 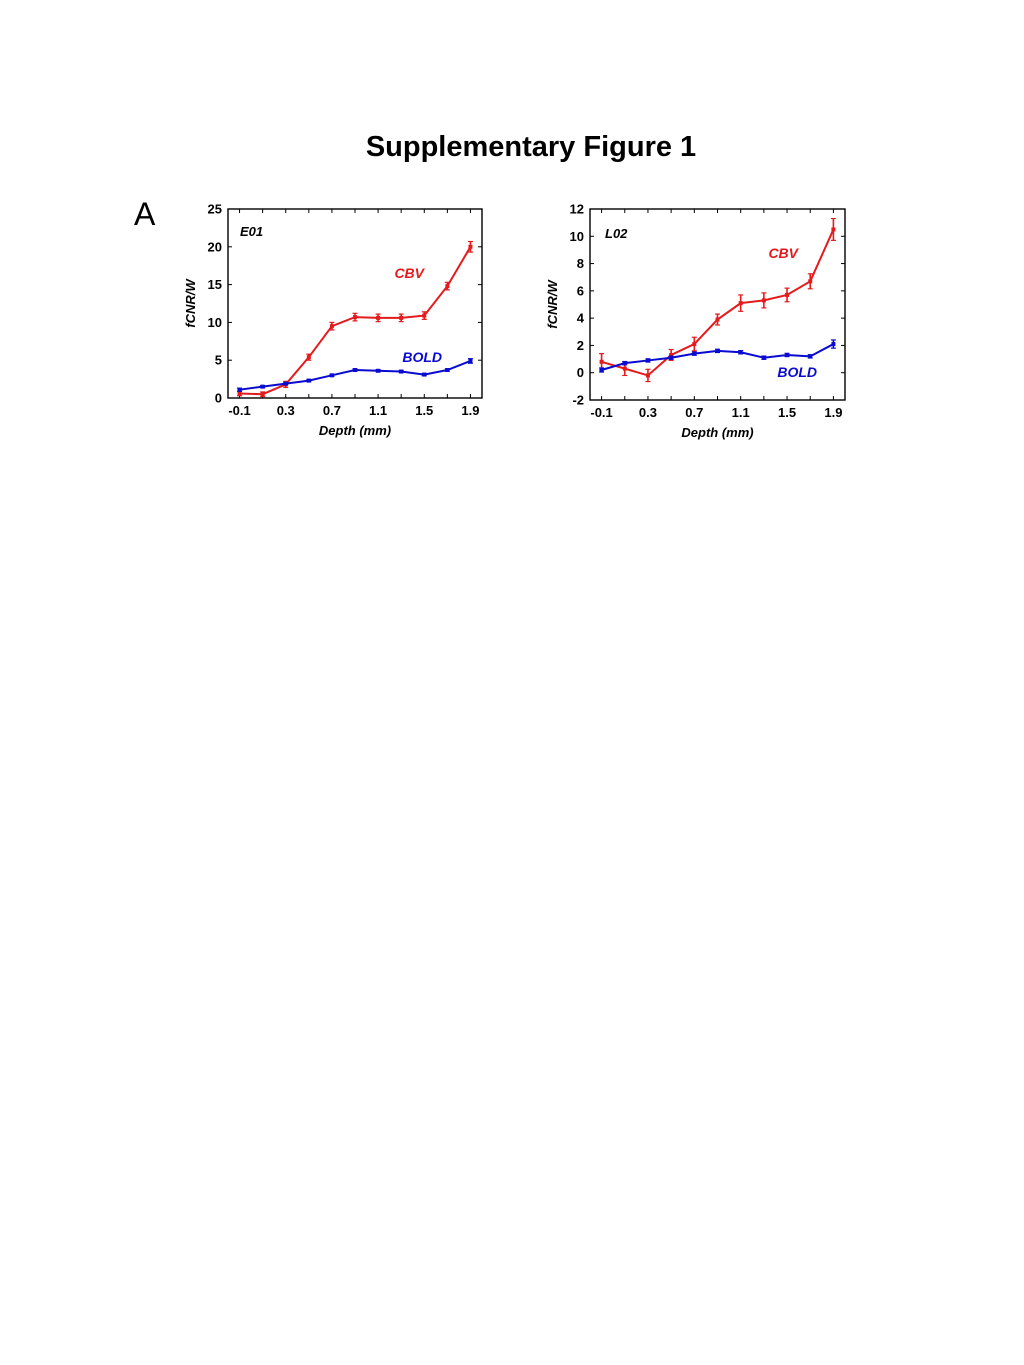 What do you see at coordinates (215, 209) in the screenshot?
I see `y-tick-label: 25` at bounding box center [215, 209].